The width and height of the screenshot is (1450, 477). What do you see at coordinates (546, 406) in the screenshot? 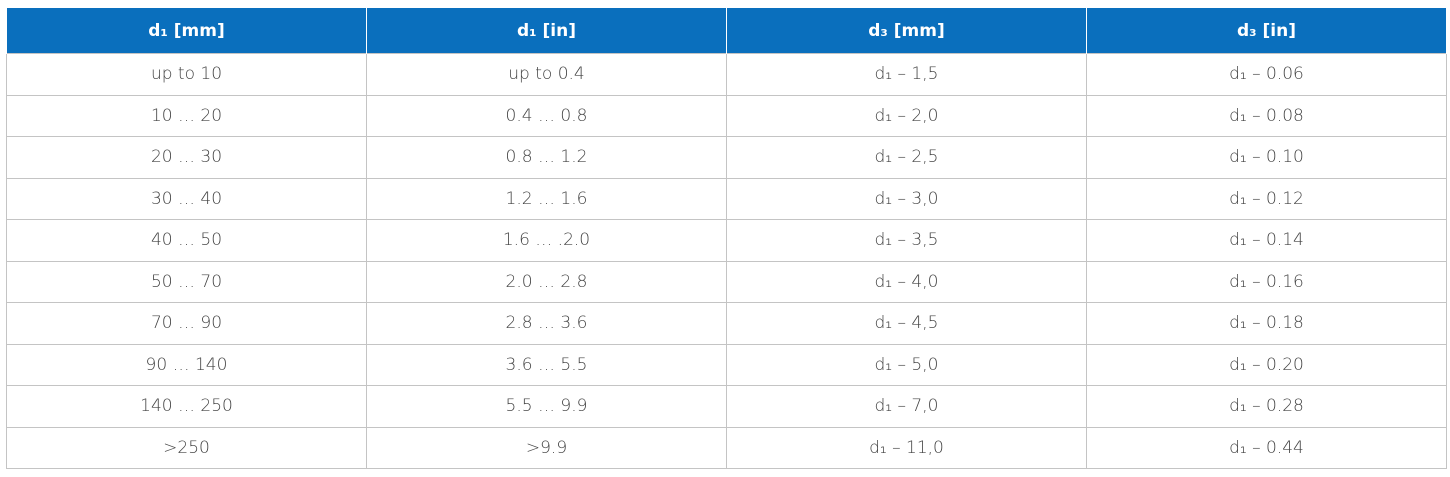
I see `table-cell: 5.5 … 9.9` at bounding box center [546, 406].